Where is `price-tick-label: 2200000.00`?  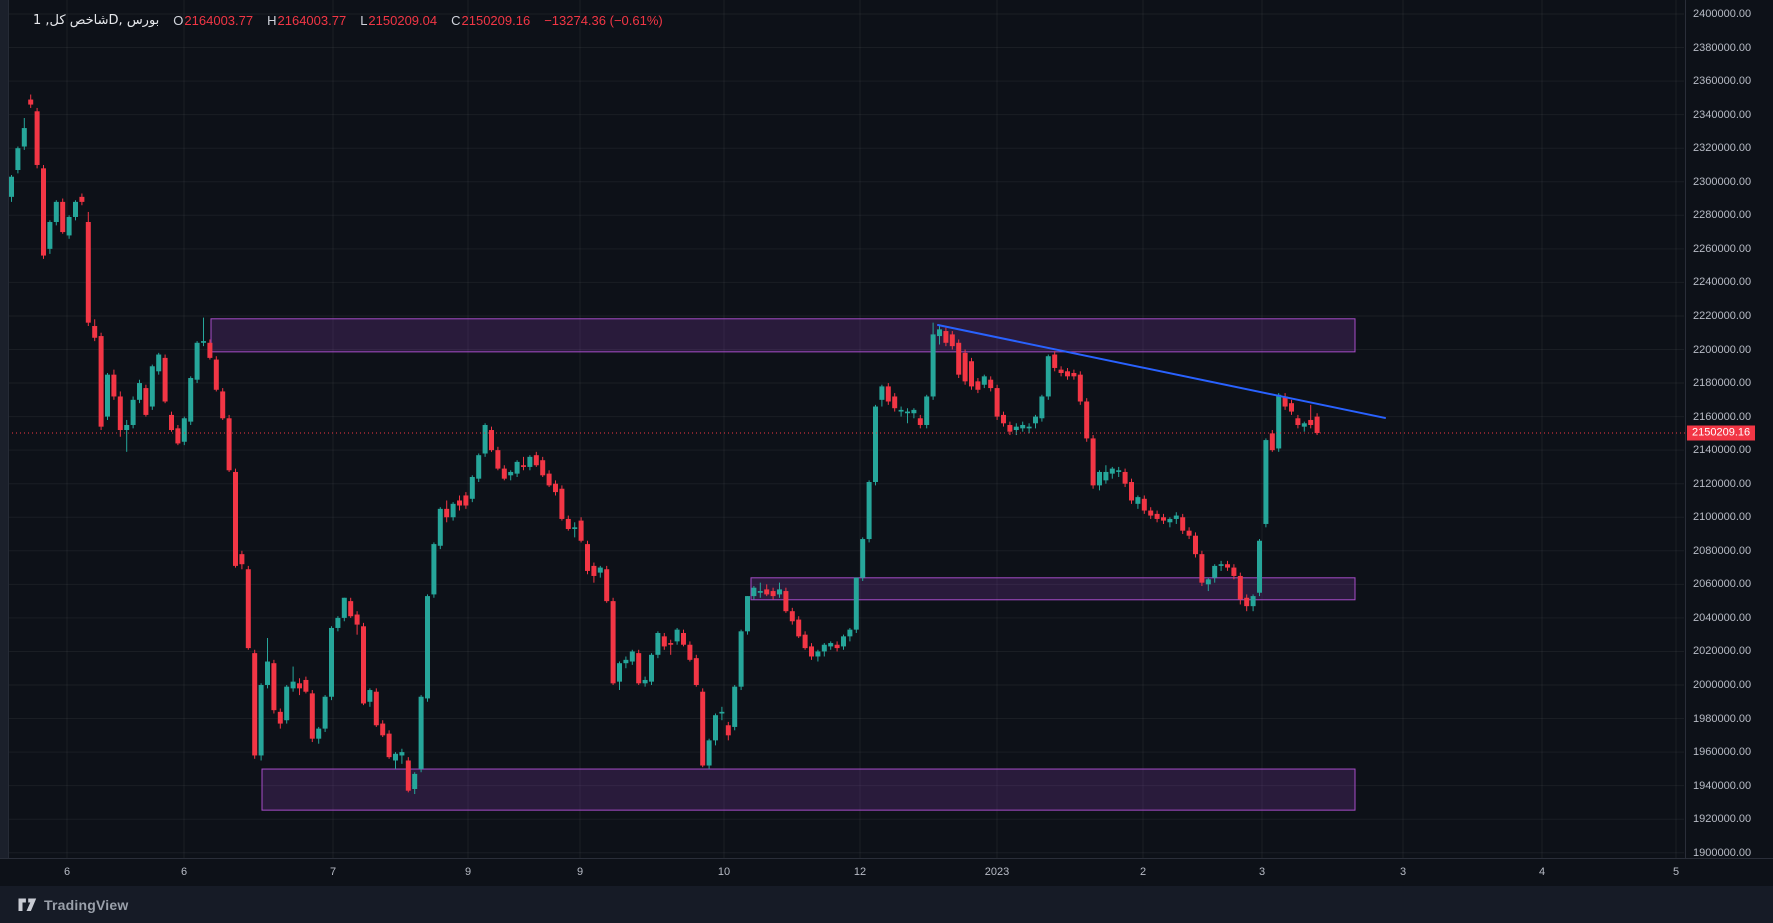 price-tick-label: 2200000.00 is located at coordinates (1722, 349).